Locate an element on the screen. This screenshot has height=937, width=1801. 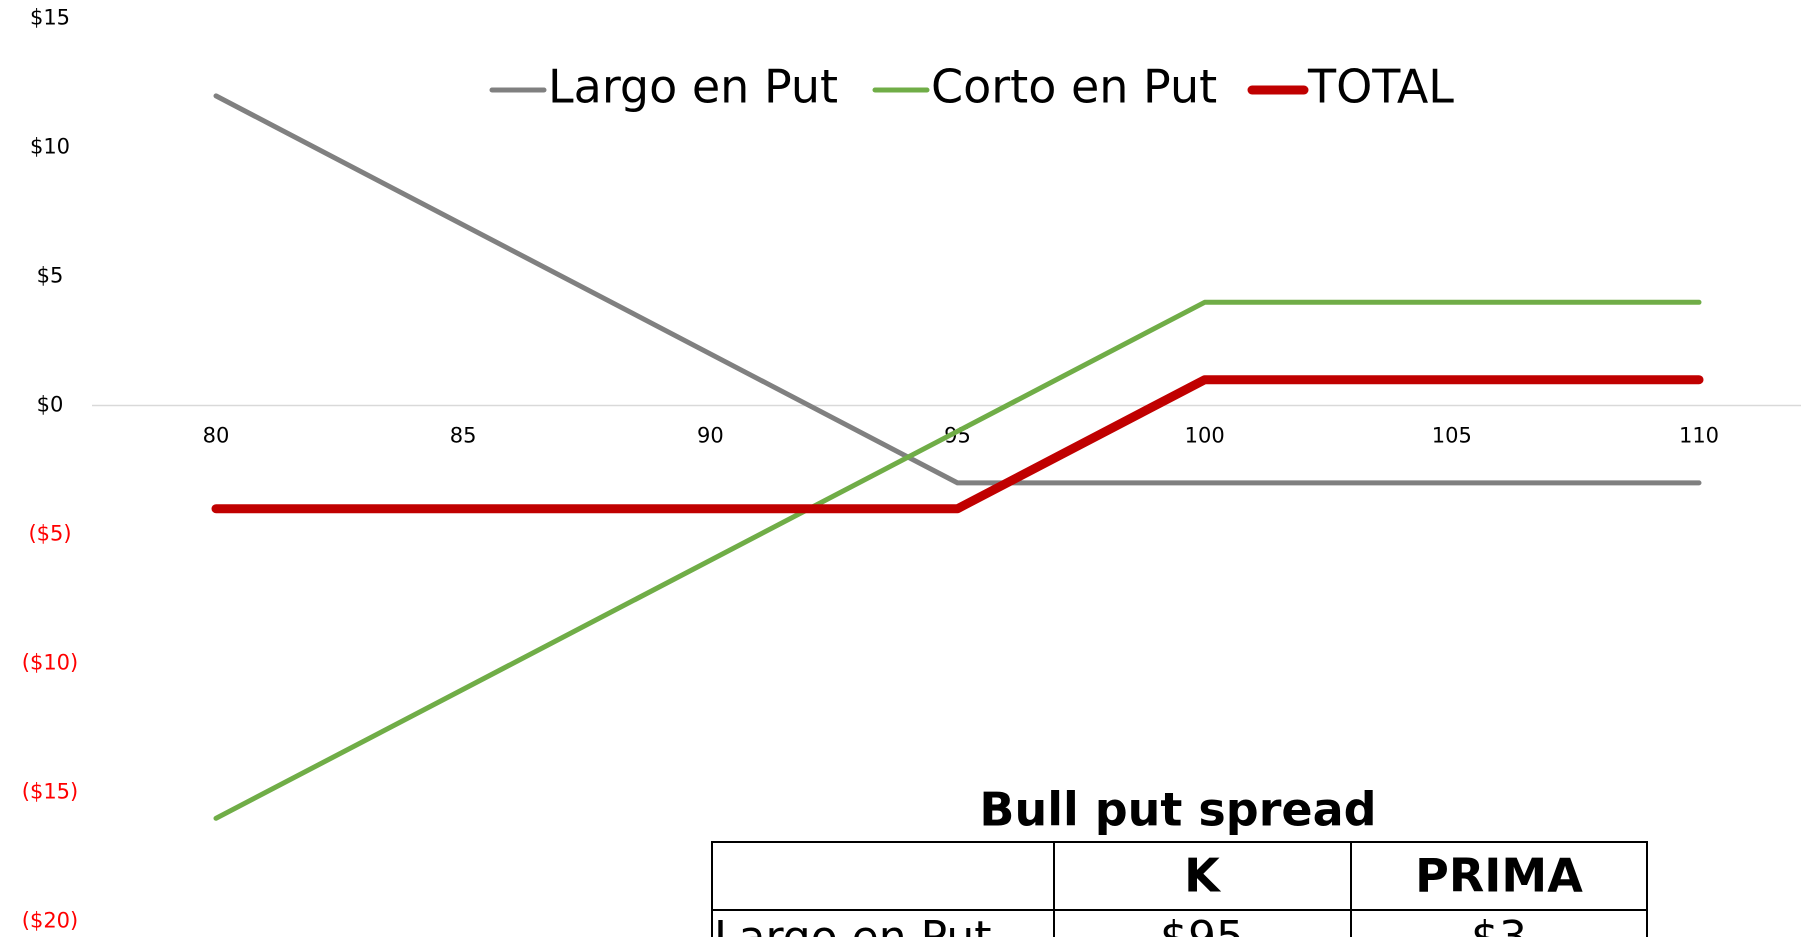
y-tick-label: $15 is located at coordinates (50, 18).